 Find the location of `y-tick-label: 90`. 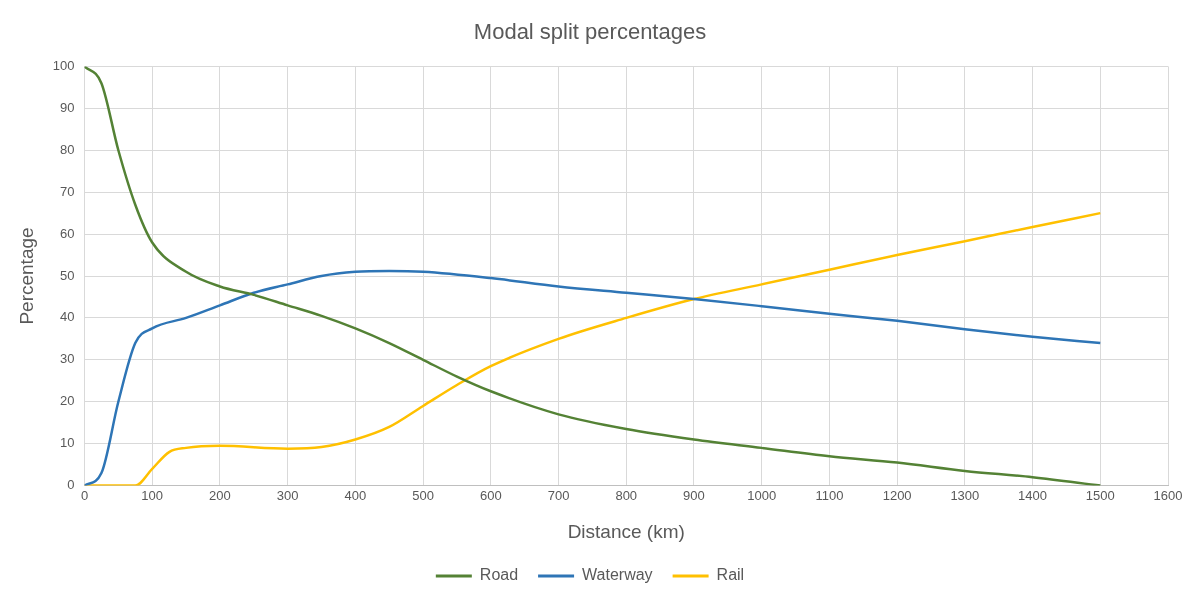

y-tick-label: 90 is located at coordinates (67, 107).